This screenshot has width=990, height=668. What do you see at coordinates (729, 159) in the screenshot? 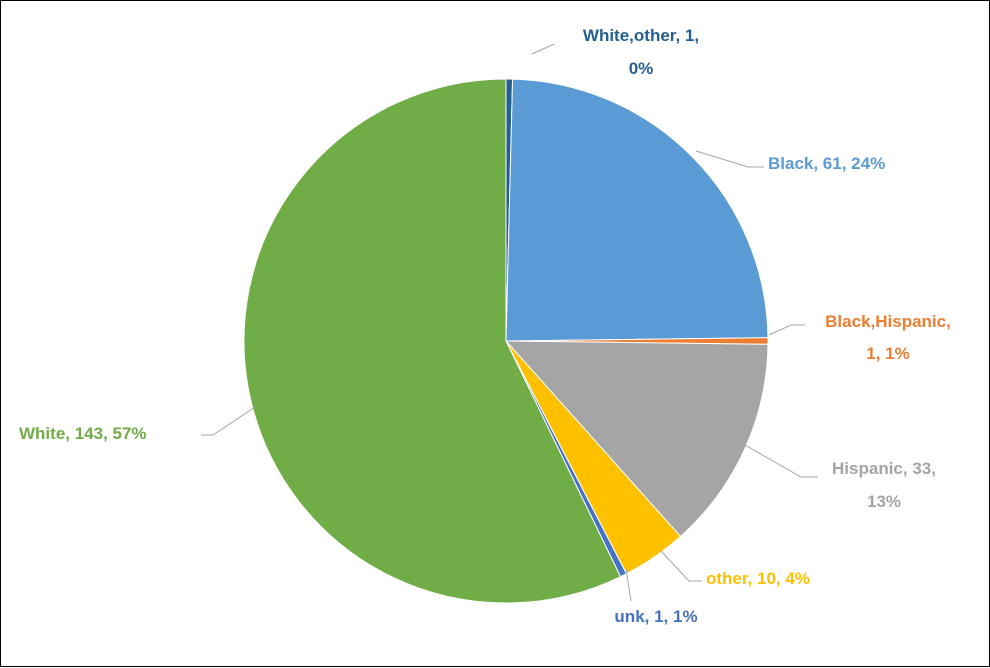
I see `leader-line-black` at bounding box center [729, 159].